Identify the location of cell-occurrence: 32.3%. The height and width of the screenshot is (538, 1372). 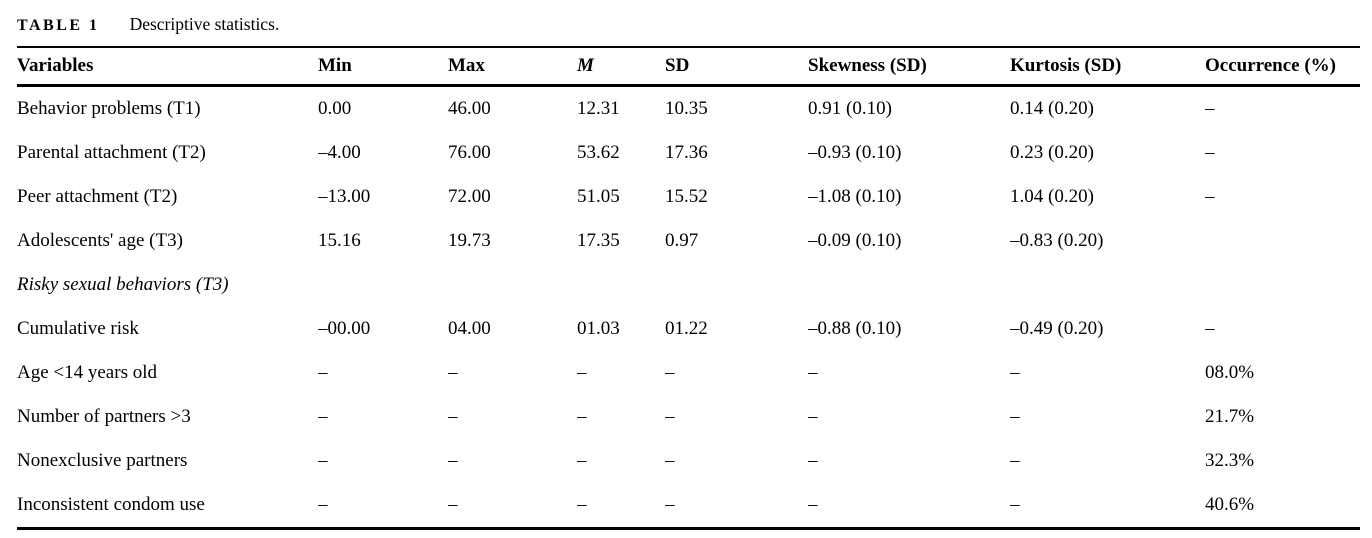
(1230, 460).